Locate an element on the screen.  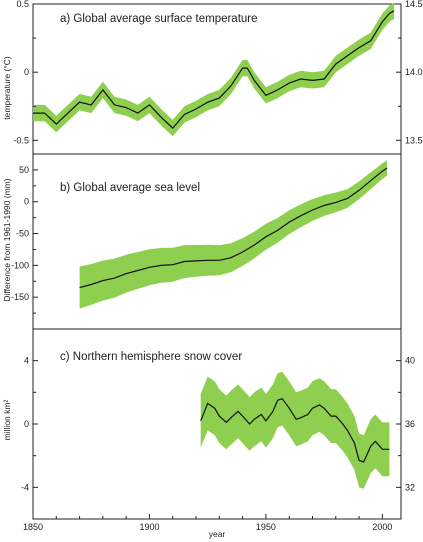
y-tick-label: -0.5 is located at coordinates (21, 140).